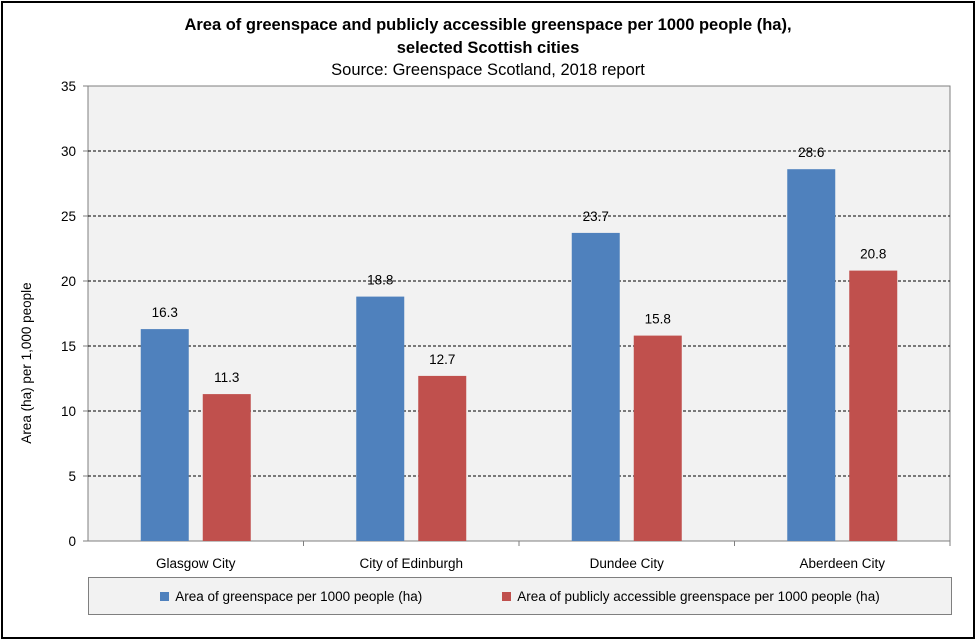 The width and height of the screenshot is (976, 640). What do you see at coordinates (68, 281) in the screenshot?
I see `y-tick-label: 20` at bounding box center [68, 281].